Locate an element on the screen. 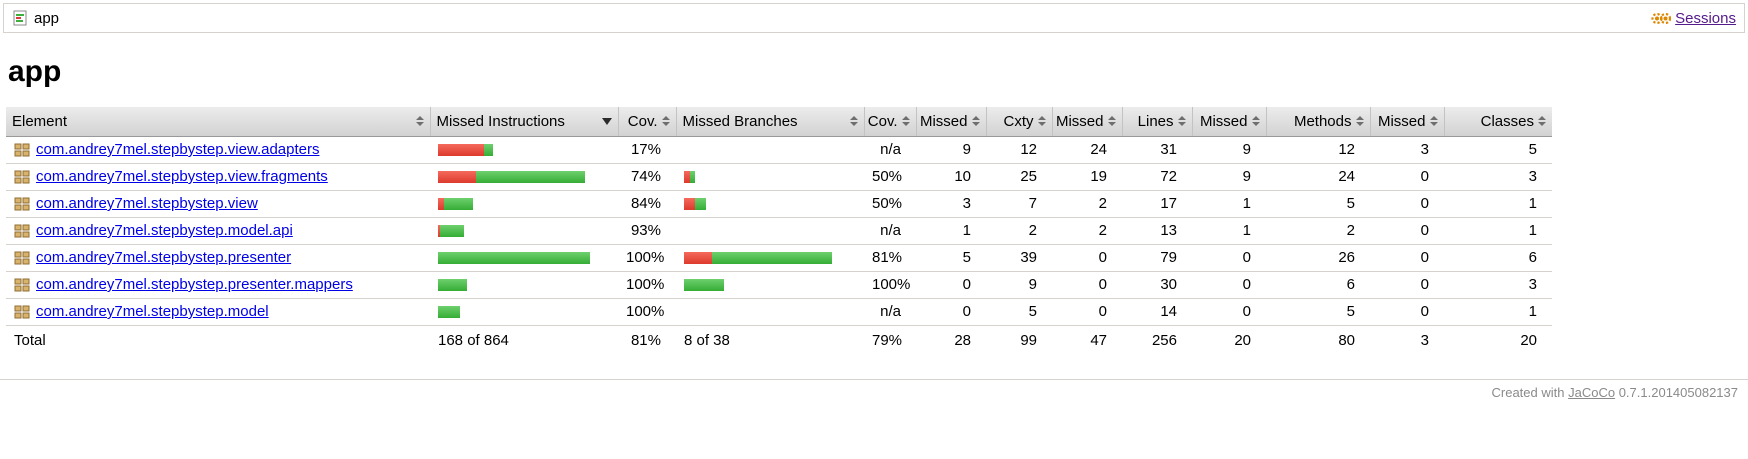 This screenshot has height=459, width=1748. col-header-missed-cxty: Missed is located at coordinates (950, 122).